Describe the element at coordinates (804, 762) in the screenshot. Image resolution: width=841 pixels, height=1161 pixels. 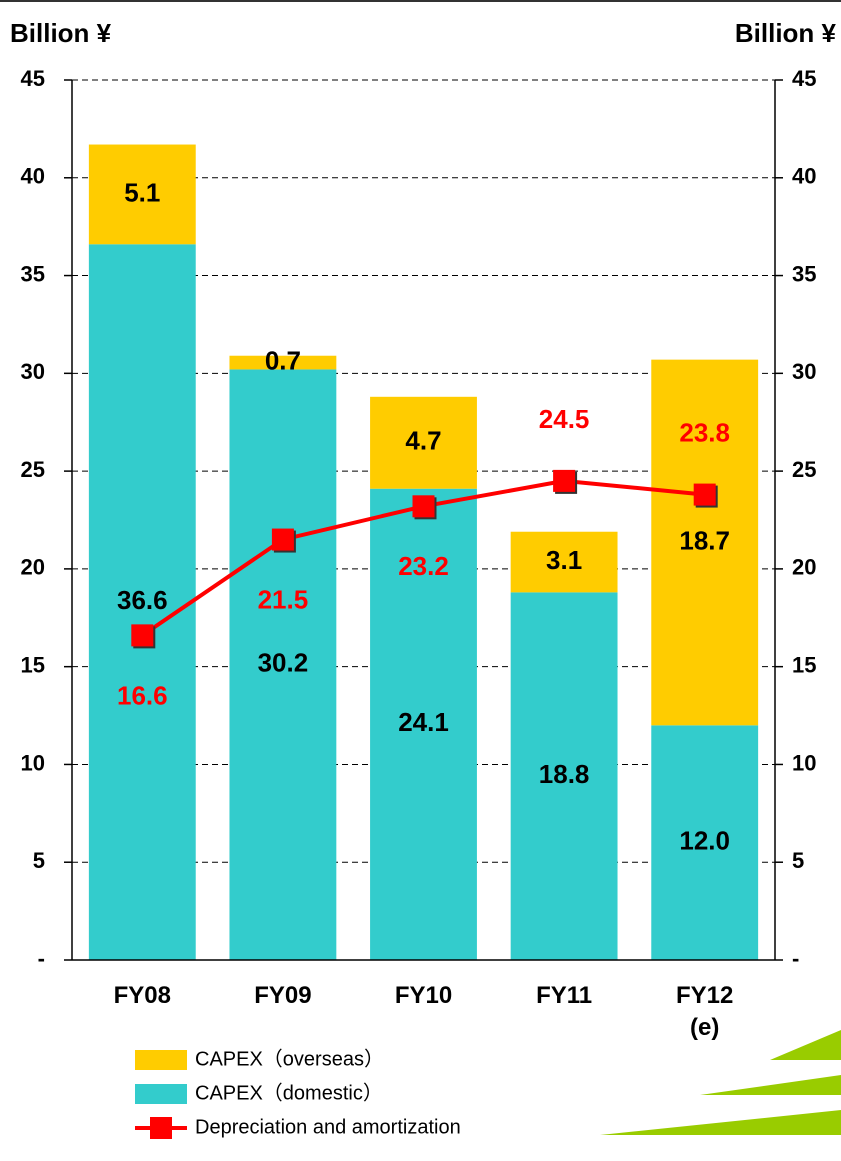
I see `y2-tick-label: 10` at that location.